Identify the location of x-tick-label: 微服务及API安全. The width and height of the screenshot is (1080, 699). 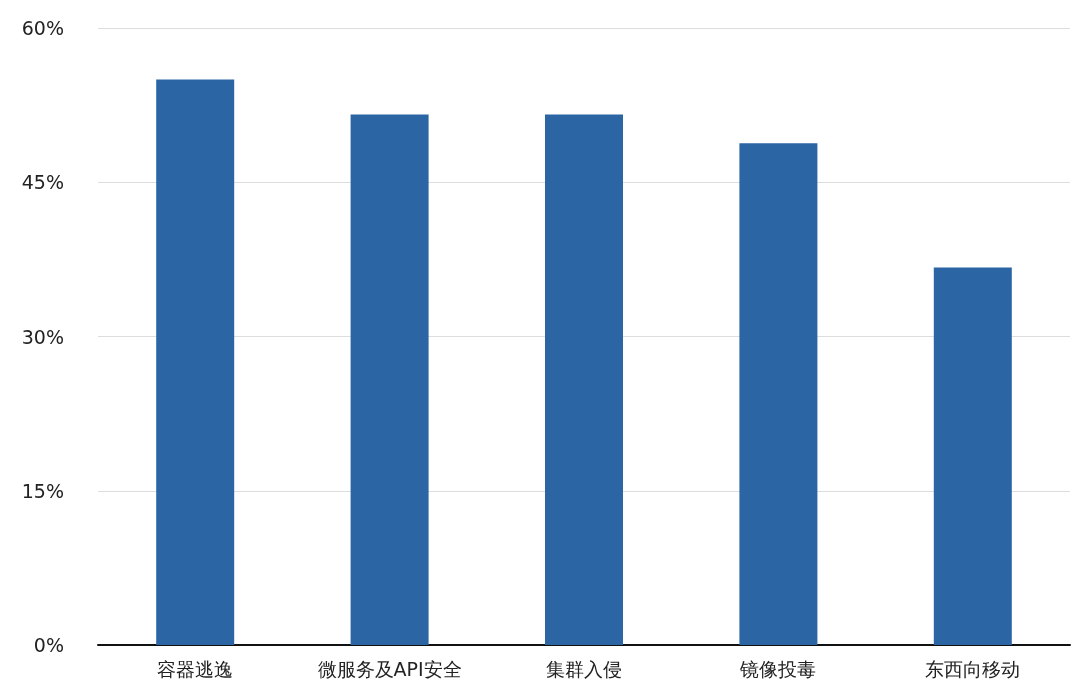
(389, 668).